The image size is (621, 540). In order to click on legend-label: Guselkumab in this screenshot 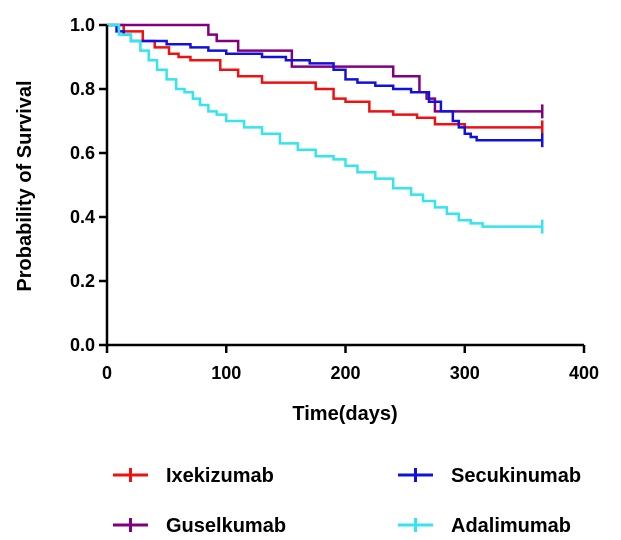, I will do `click(226, 526)`.